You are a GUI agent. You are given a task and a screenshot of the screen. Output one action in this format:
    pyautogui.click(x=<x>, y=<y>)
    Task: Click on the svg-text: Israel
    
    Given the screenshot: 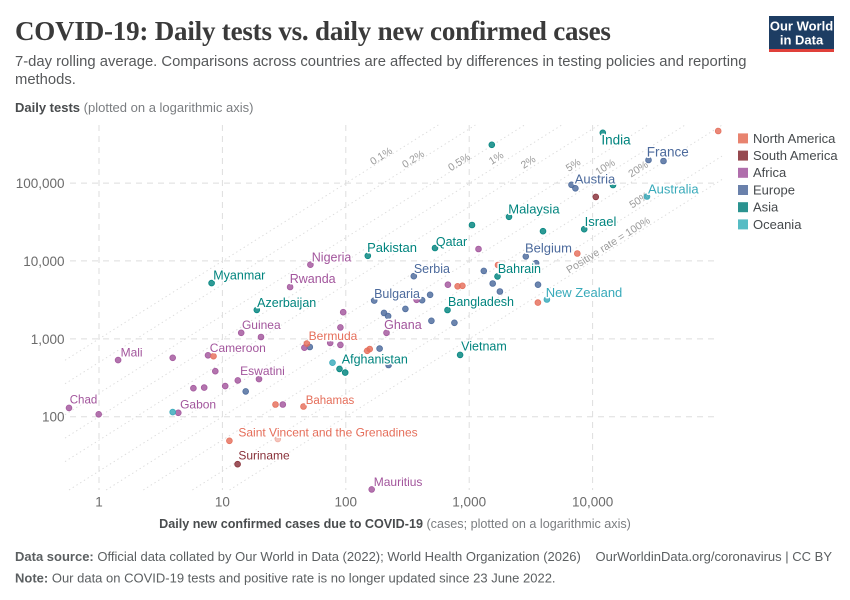 What is the action you would take?
    pyautogui.click(x=601, y=221)
    